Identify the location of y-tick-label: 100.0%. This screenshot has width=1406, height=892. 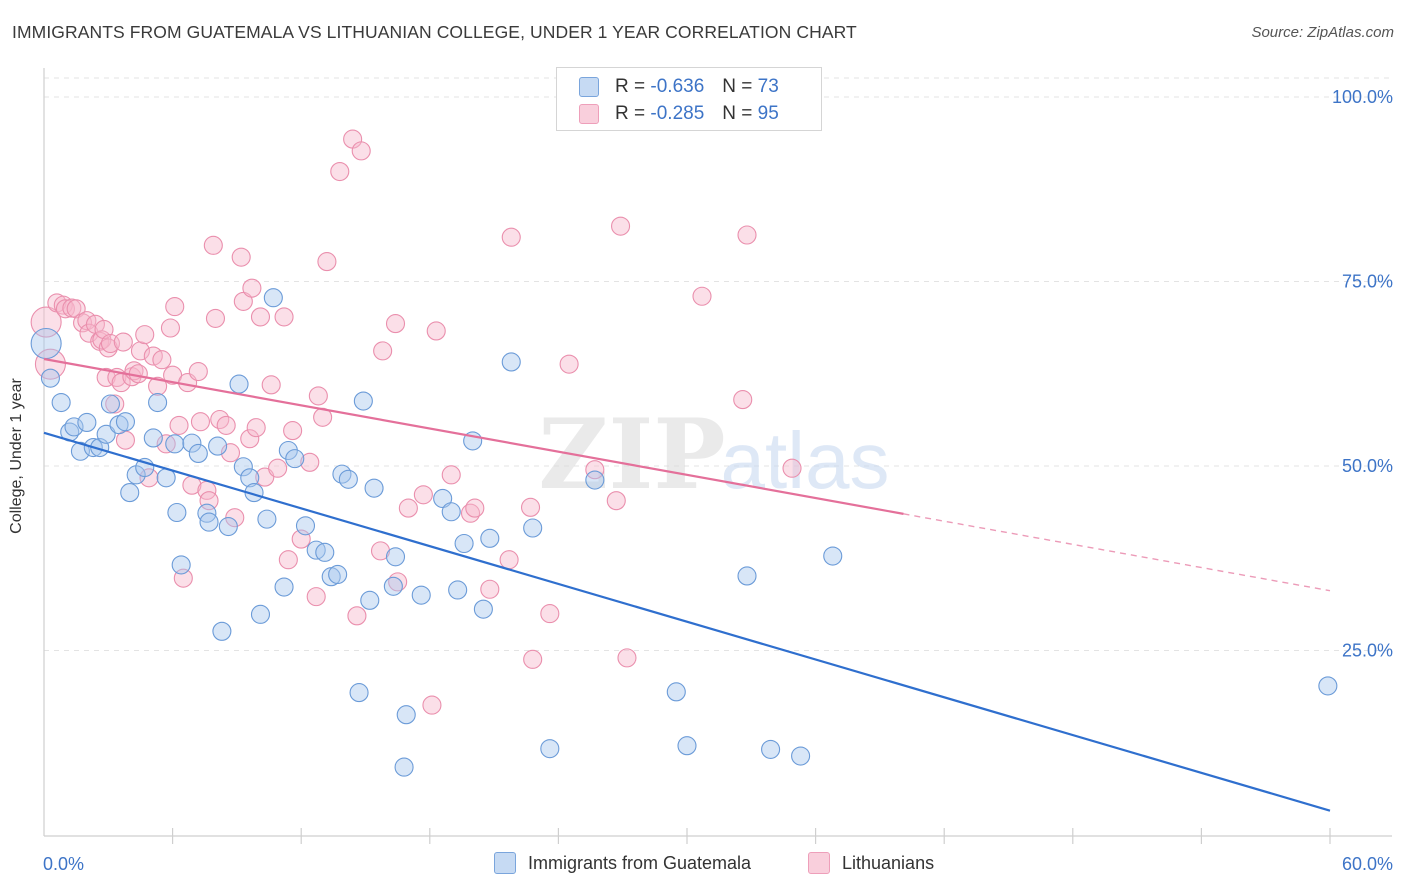
(1362, 97).